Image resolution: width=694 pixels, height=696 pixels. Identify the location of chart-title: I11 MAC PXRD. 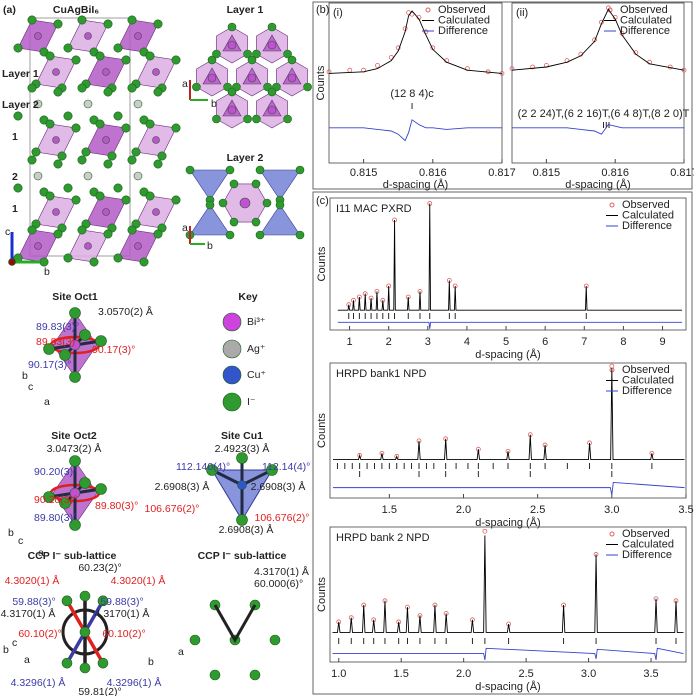
(374, 209).